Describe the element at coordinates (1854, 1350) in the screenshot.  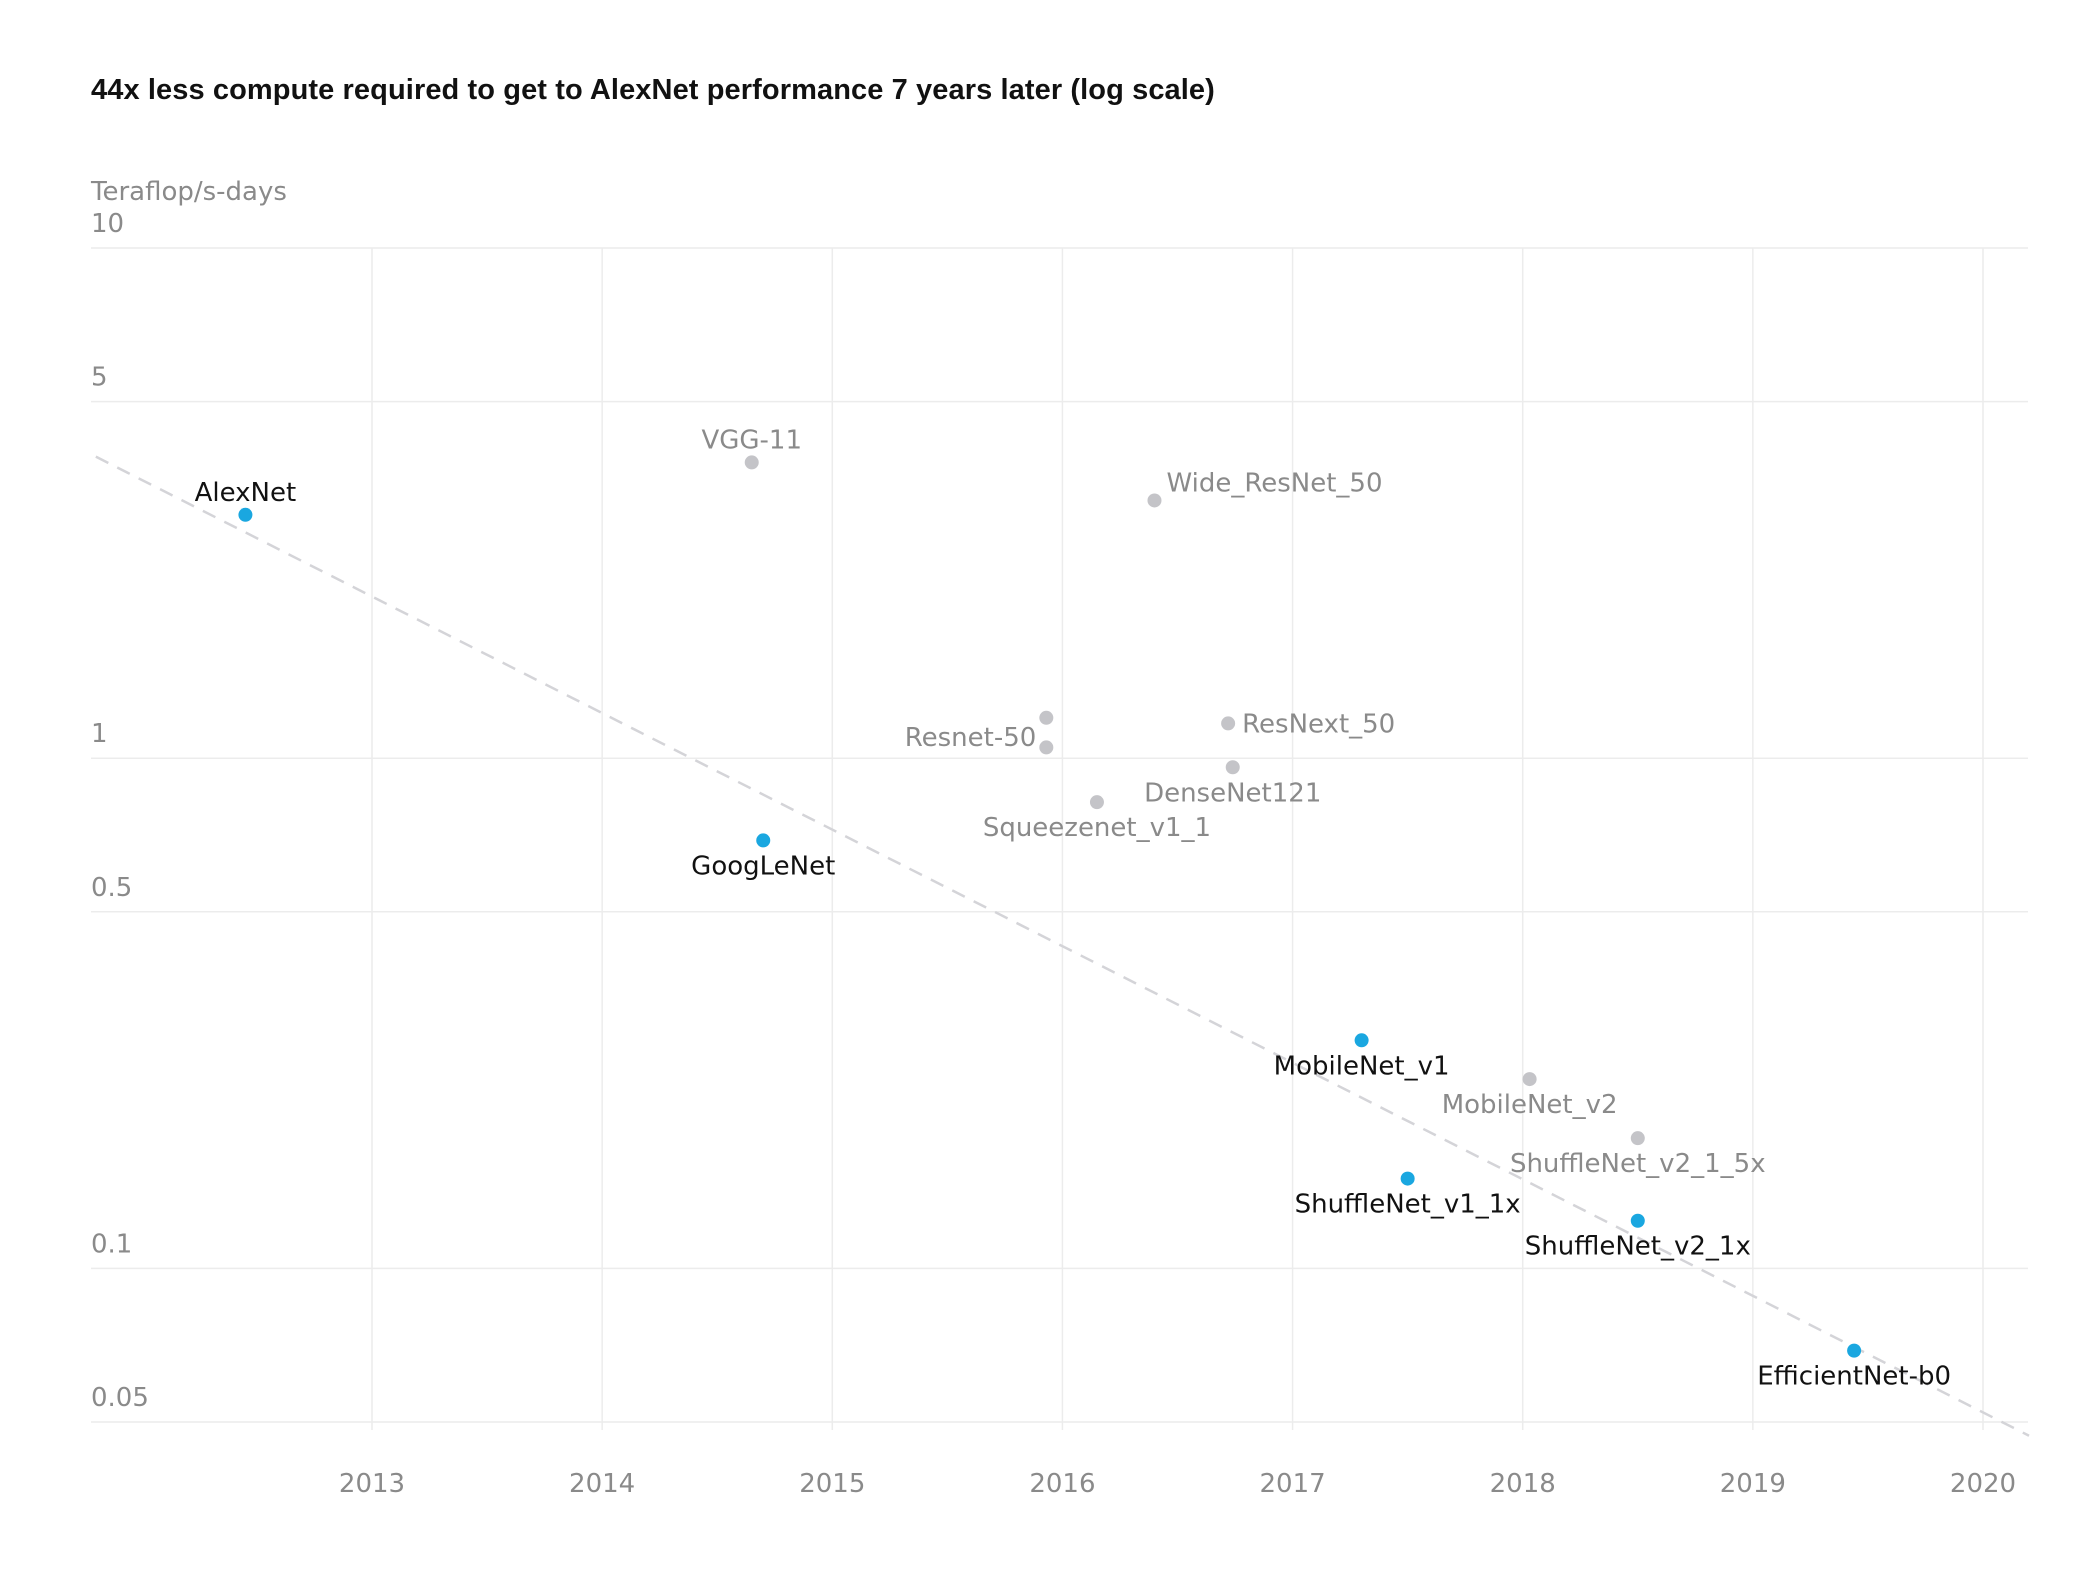
I see `data-point-efficientnet-b0` at that location.